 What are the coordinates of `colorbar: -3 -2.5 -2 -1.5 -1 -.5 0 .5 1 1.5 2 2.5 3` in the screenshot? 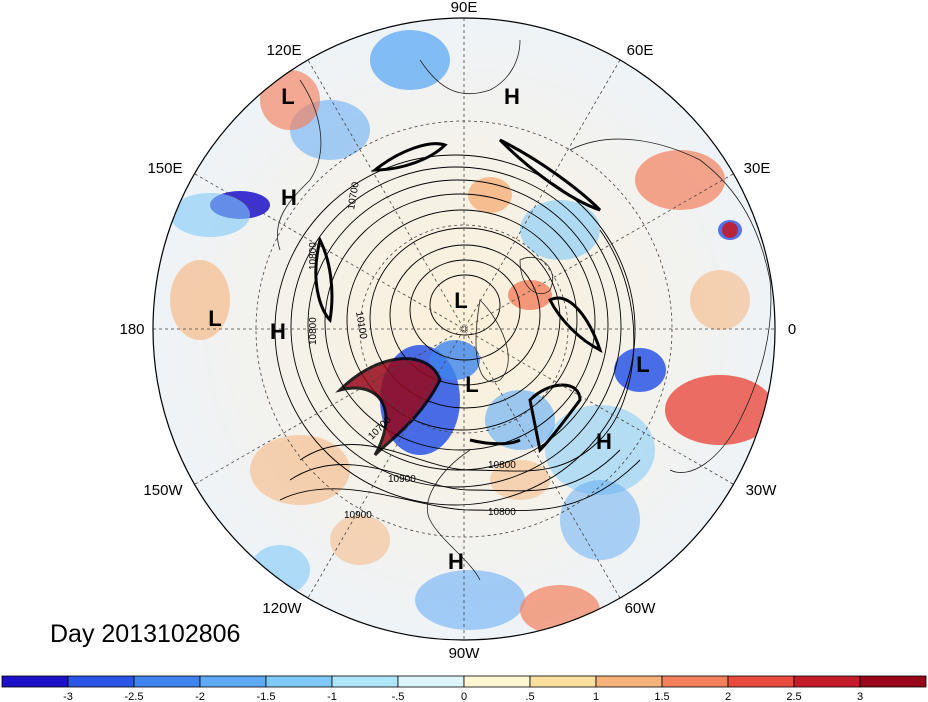 It's located at (464, 688).